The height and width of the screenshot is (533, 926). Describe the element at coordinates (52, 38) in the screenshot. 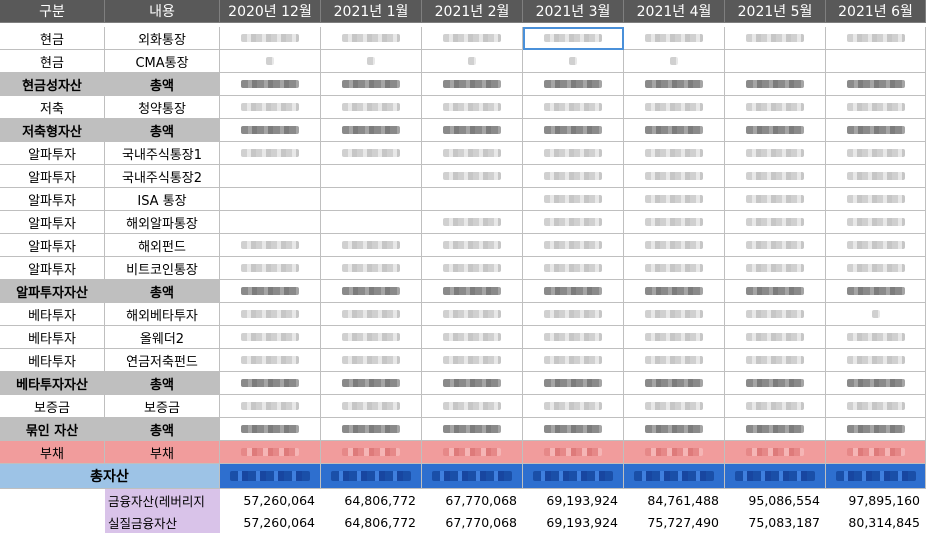

I see `category-cell: 현금` at that location.